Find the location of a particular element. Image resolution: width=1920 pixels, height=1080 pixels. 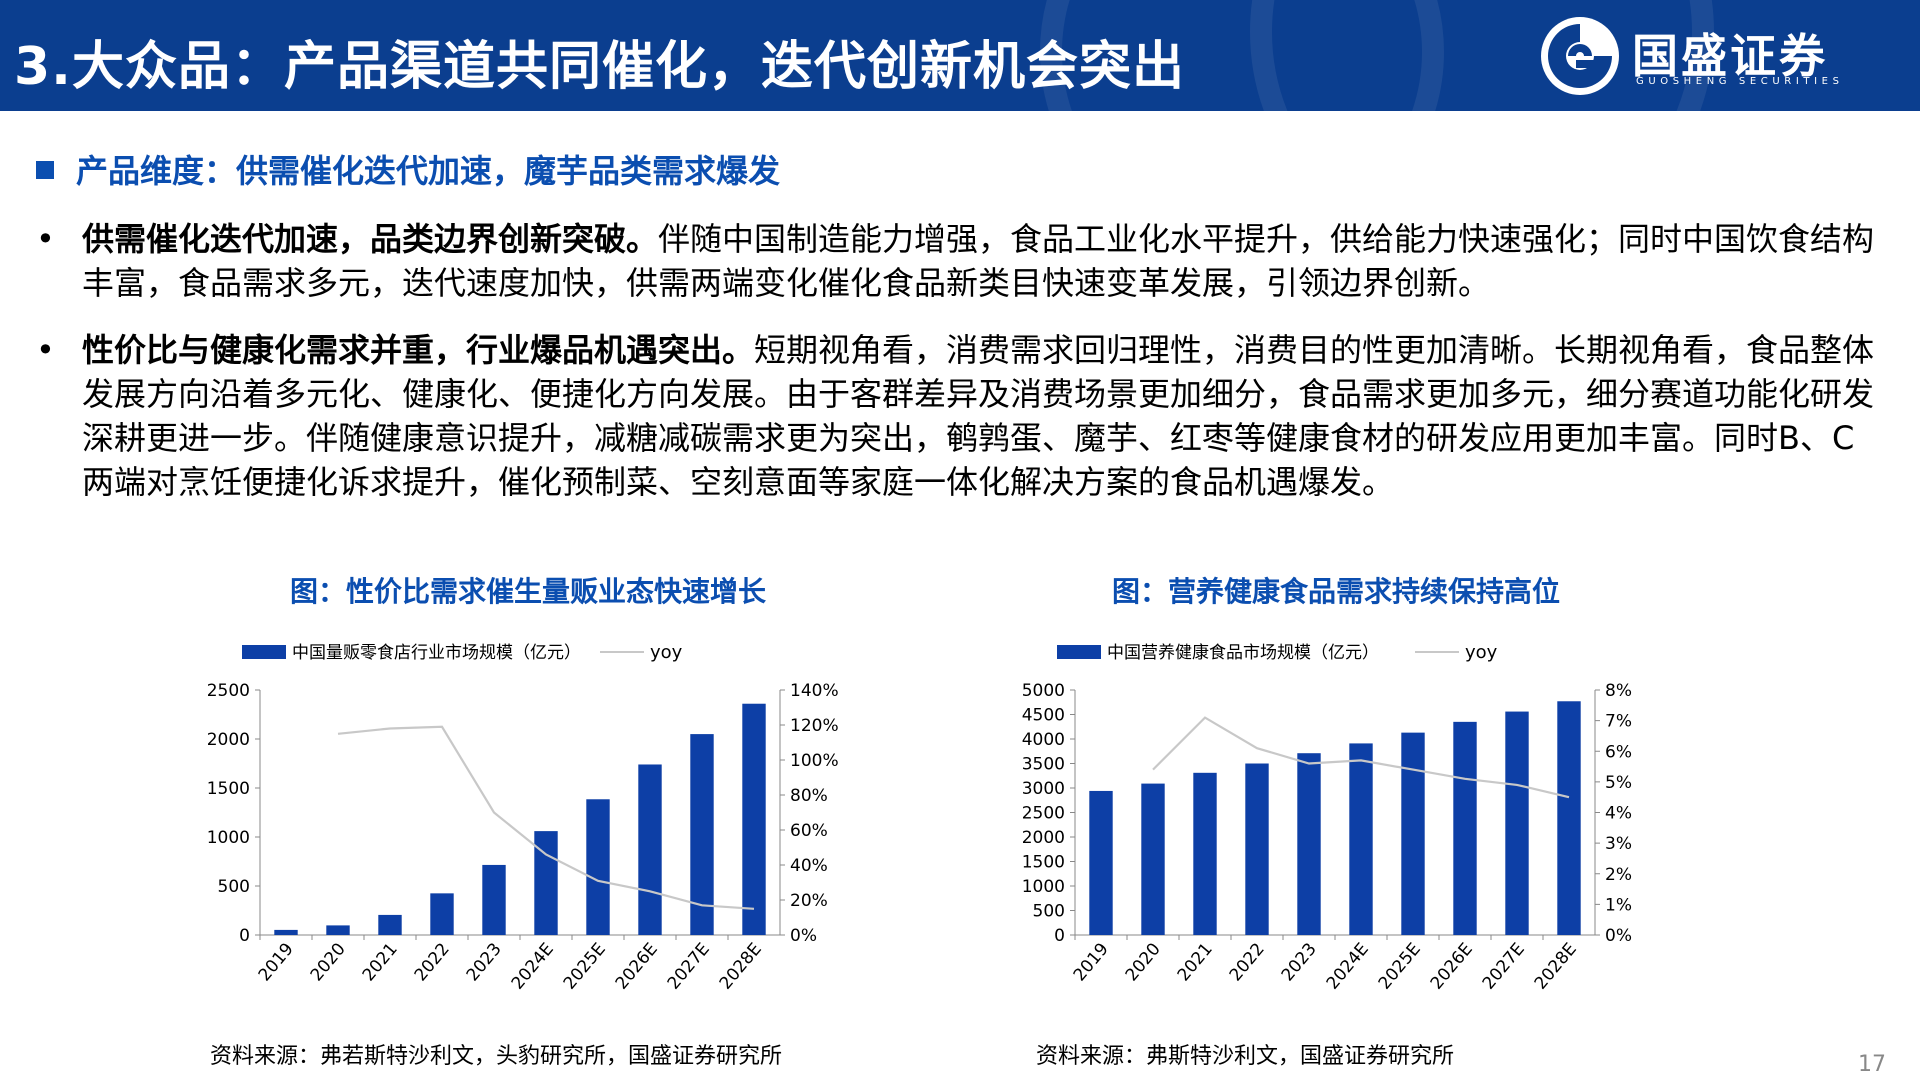

y2-tick-label: 5% is located at coordinates (1618, 783).